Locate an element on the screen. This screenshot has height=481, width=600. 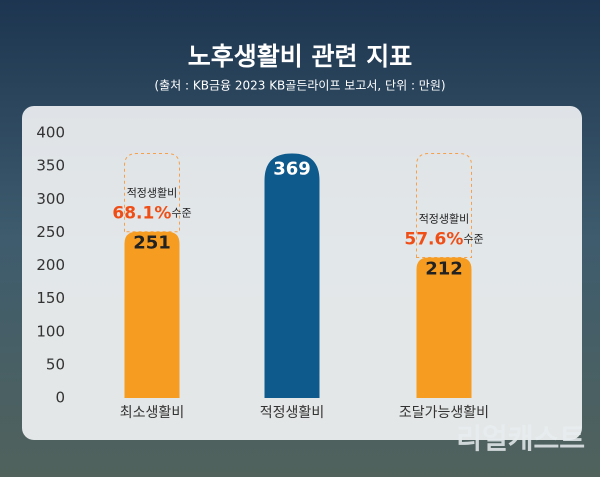
y-tick-label: 350 is located at coordinates (50, 166).